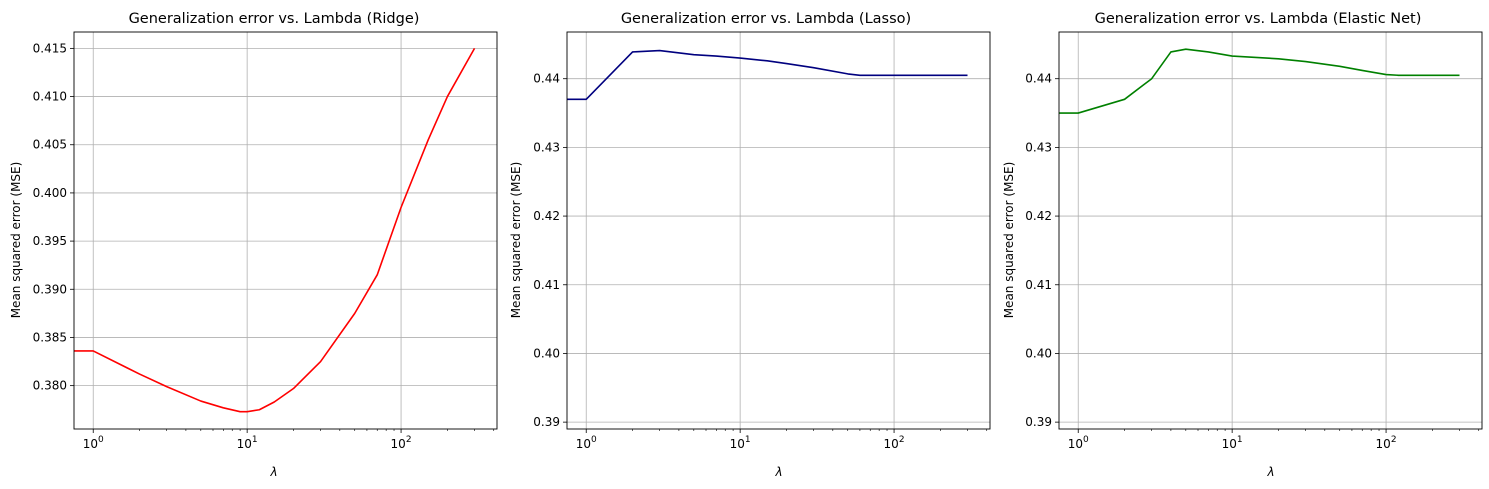 This screenshot has width=1489, height=489. Describe the element at coordinates (273, 472) in the screenshot. I see `x-axis-label-ridge: λ` at that location.